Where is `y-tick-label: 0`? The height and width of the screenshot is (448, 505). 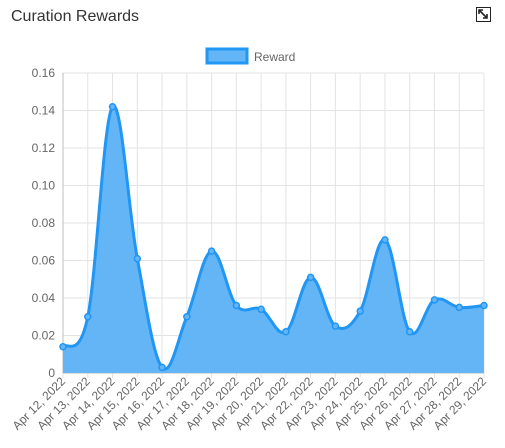 y-tick-label: 0 is located at coordinates (51, 373).